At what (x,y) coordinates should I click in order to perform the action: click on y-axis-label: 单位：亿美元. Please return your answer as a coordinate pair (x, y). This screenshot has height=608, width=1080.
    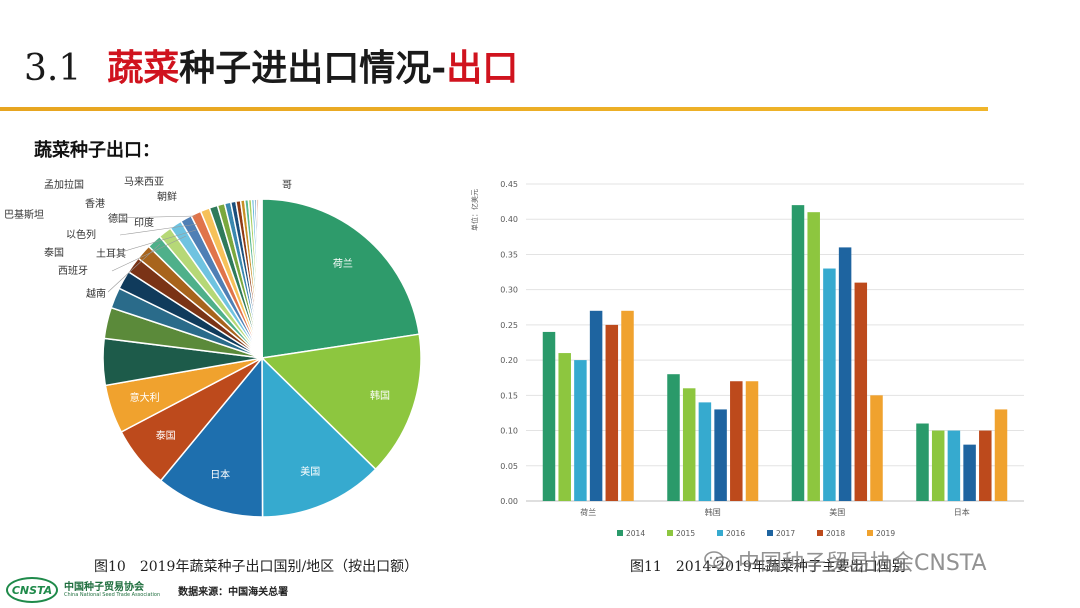
    Looking at the image, I should click on (474, 210).